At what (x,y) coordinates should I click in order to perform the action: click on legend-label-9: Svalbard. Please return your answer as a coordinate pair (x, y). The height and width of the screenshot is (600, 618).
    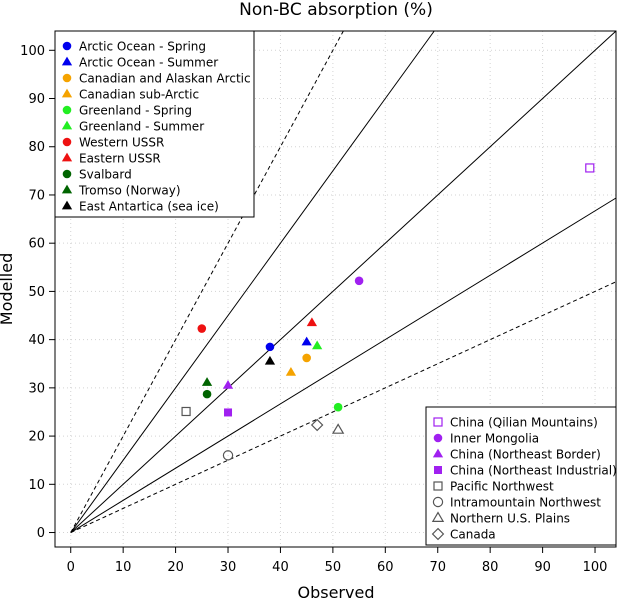
    Looking at the image, I should click on (105, 175).